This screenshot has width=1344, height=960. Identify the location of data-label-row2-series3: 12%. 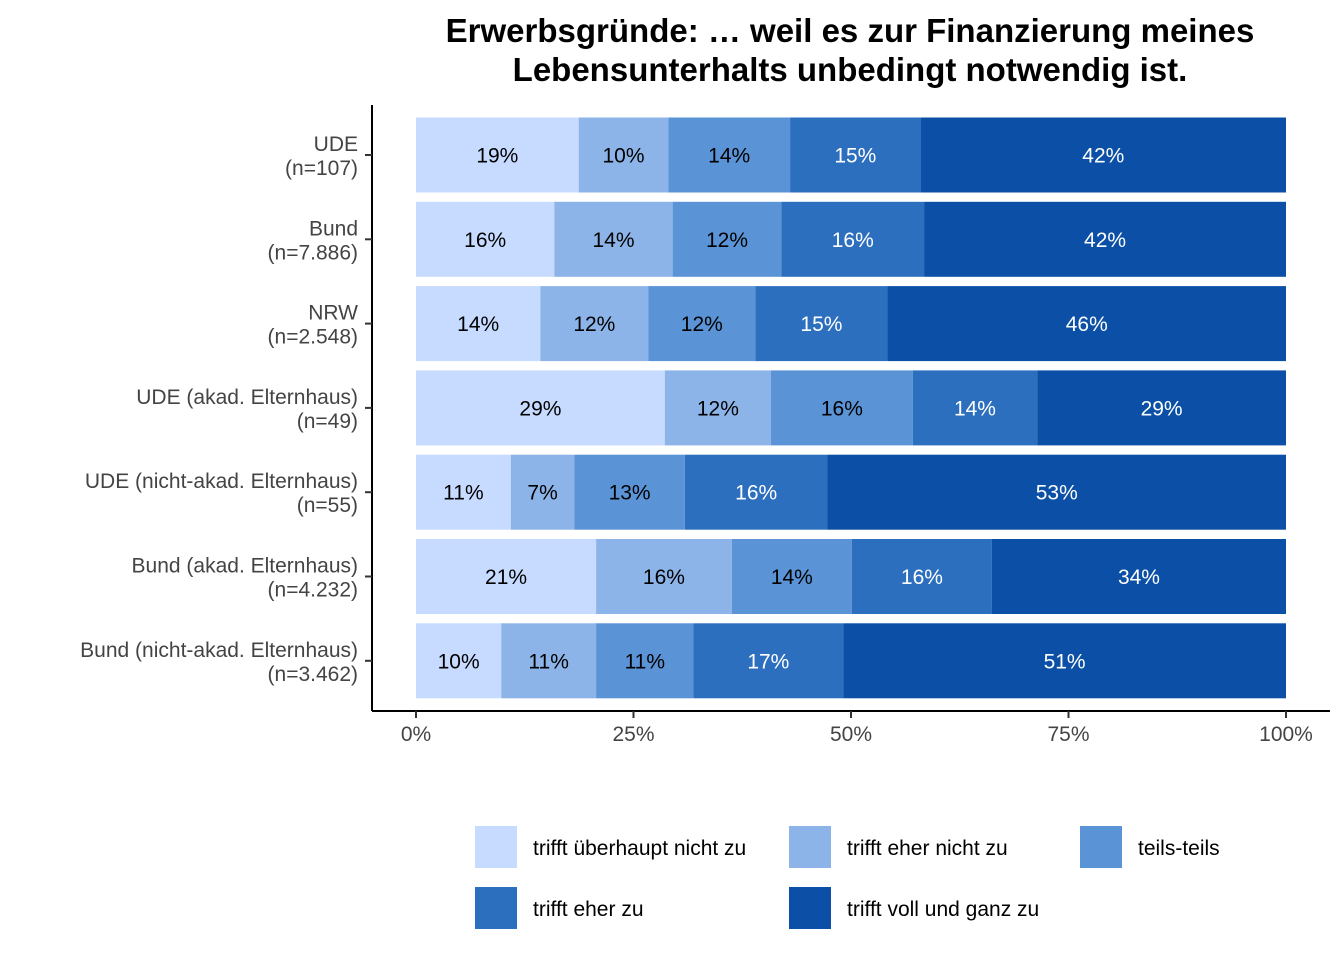
(727, 240).